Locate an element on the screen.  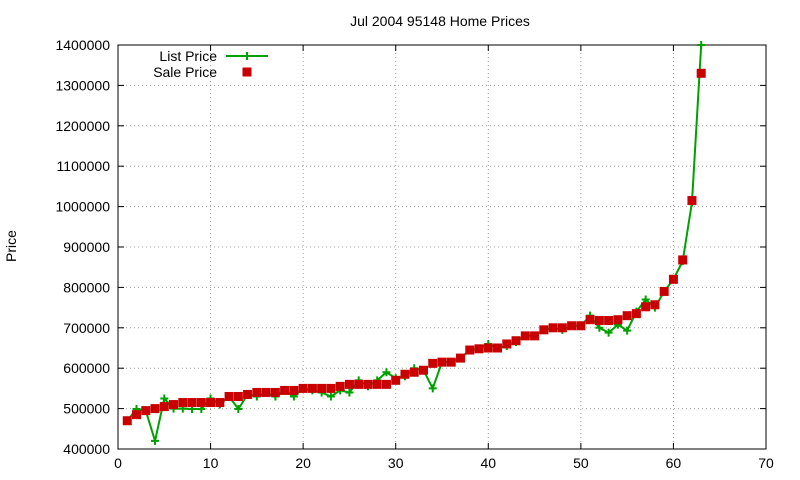
legend-label-list-price: List Price is located at coordinates (188, 56).